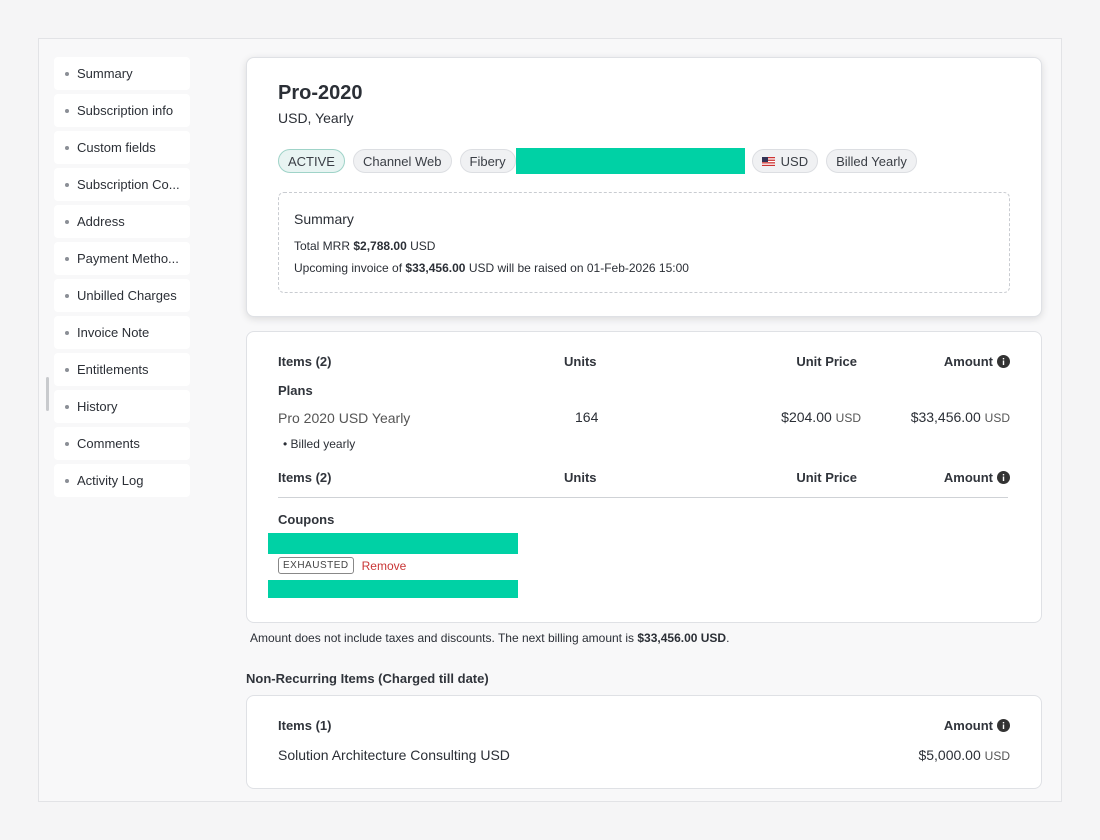  Describe the element at coordinates (402, 161) in the screenshot. I see `tag: Channel Web` at that location.